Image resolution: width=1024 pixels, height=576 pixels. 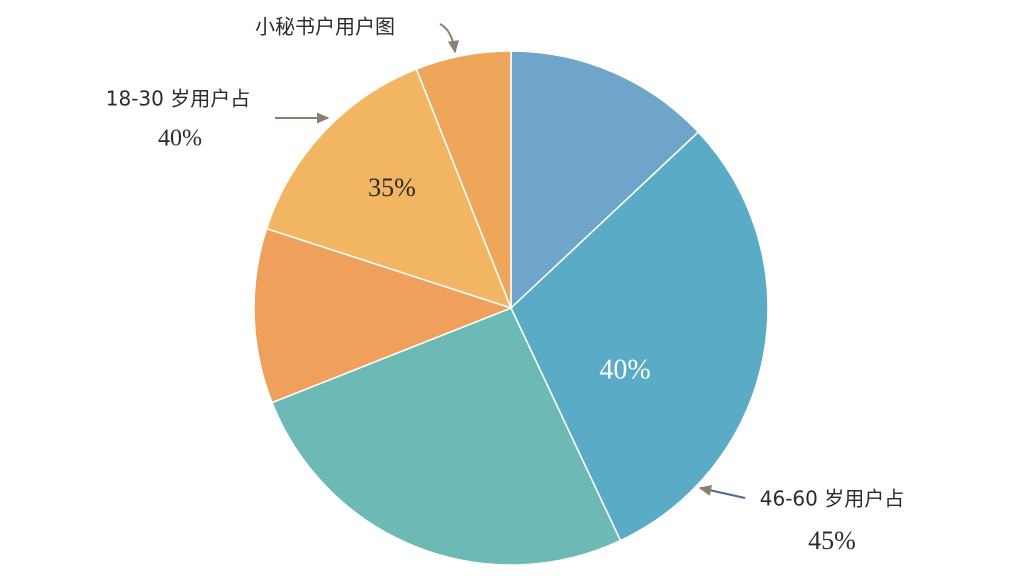 I want to click on annotation: 35%, so click(x=392, y=187).